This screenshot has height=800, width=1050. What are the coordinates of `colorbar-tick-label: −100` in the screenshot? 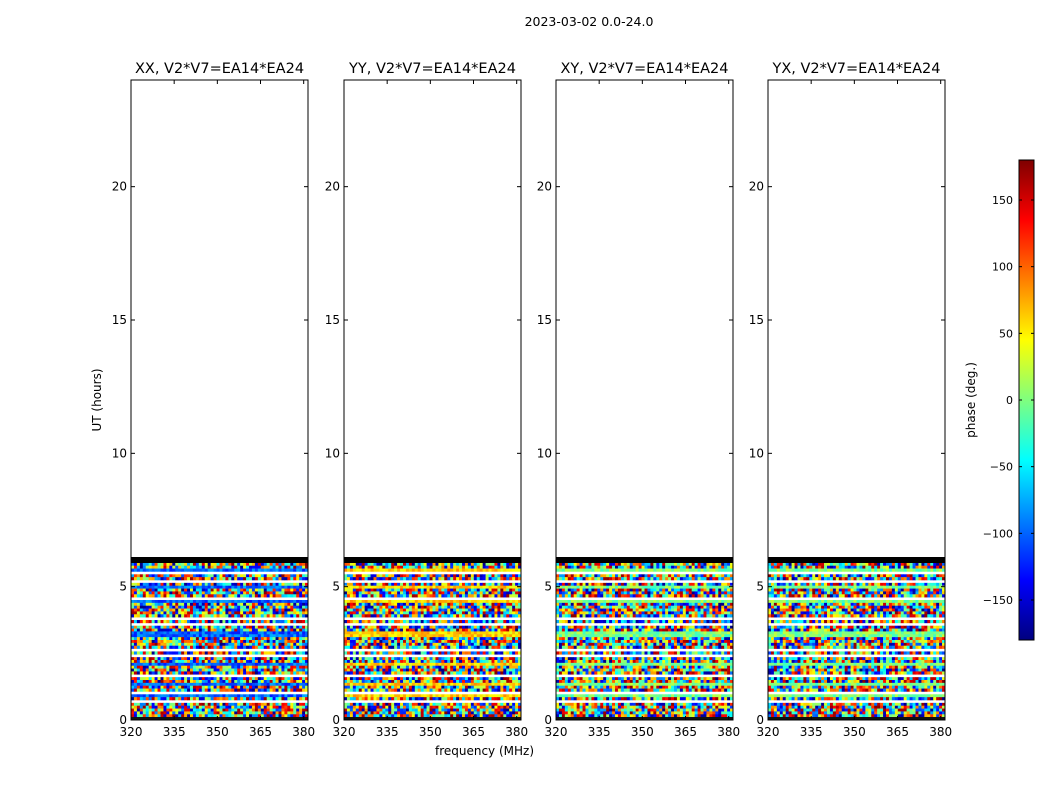 It's located at (998, 533).